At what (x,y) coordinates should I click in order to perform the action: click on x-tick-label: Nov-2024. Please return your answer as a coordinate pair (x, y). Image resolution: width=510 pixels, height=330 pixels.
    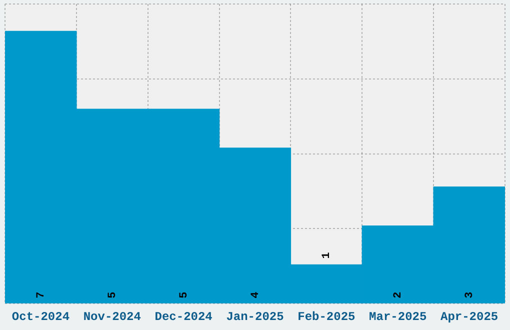
    Looking at the image, I should click on (112, 317).